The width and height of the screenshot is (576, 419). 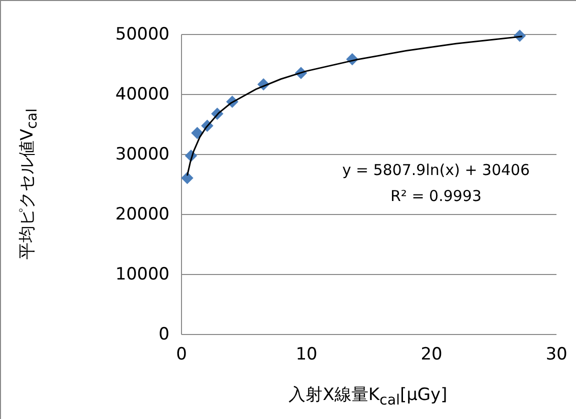 What do you see at coordinates (142, 274) in the screenshot?
I see `y-tick-label: 10000` at bounding box center [142, 274].